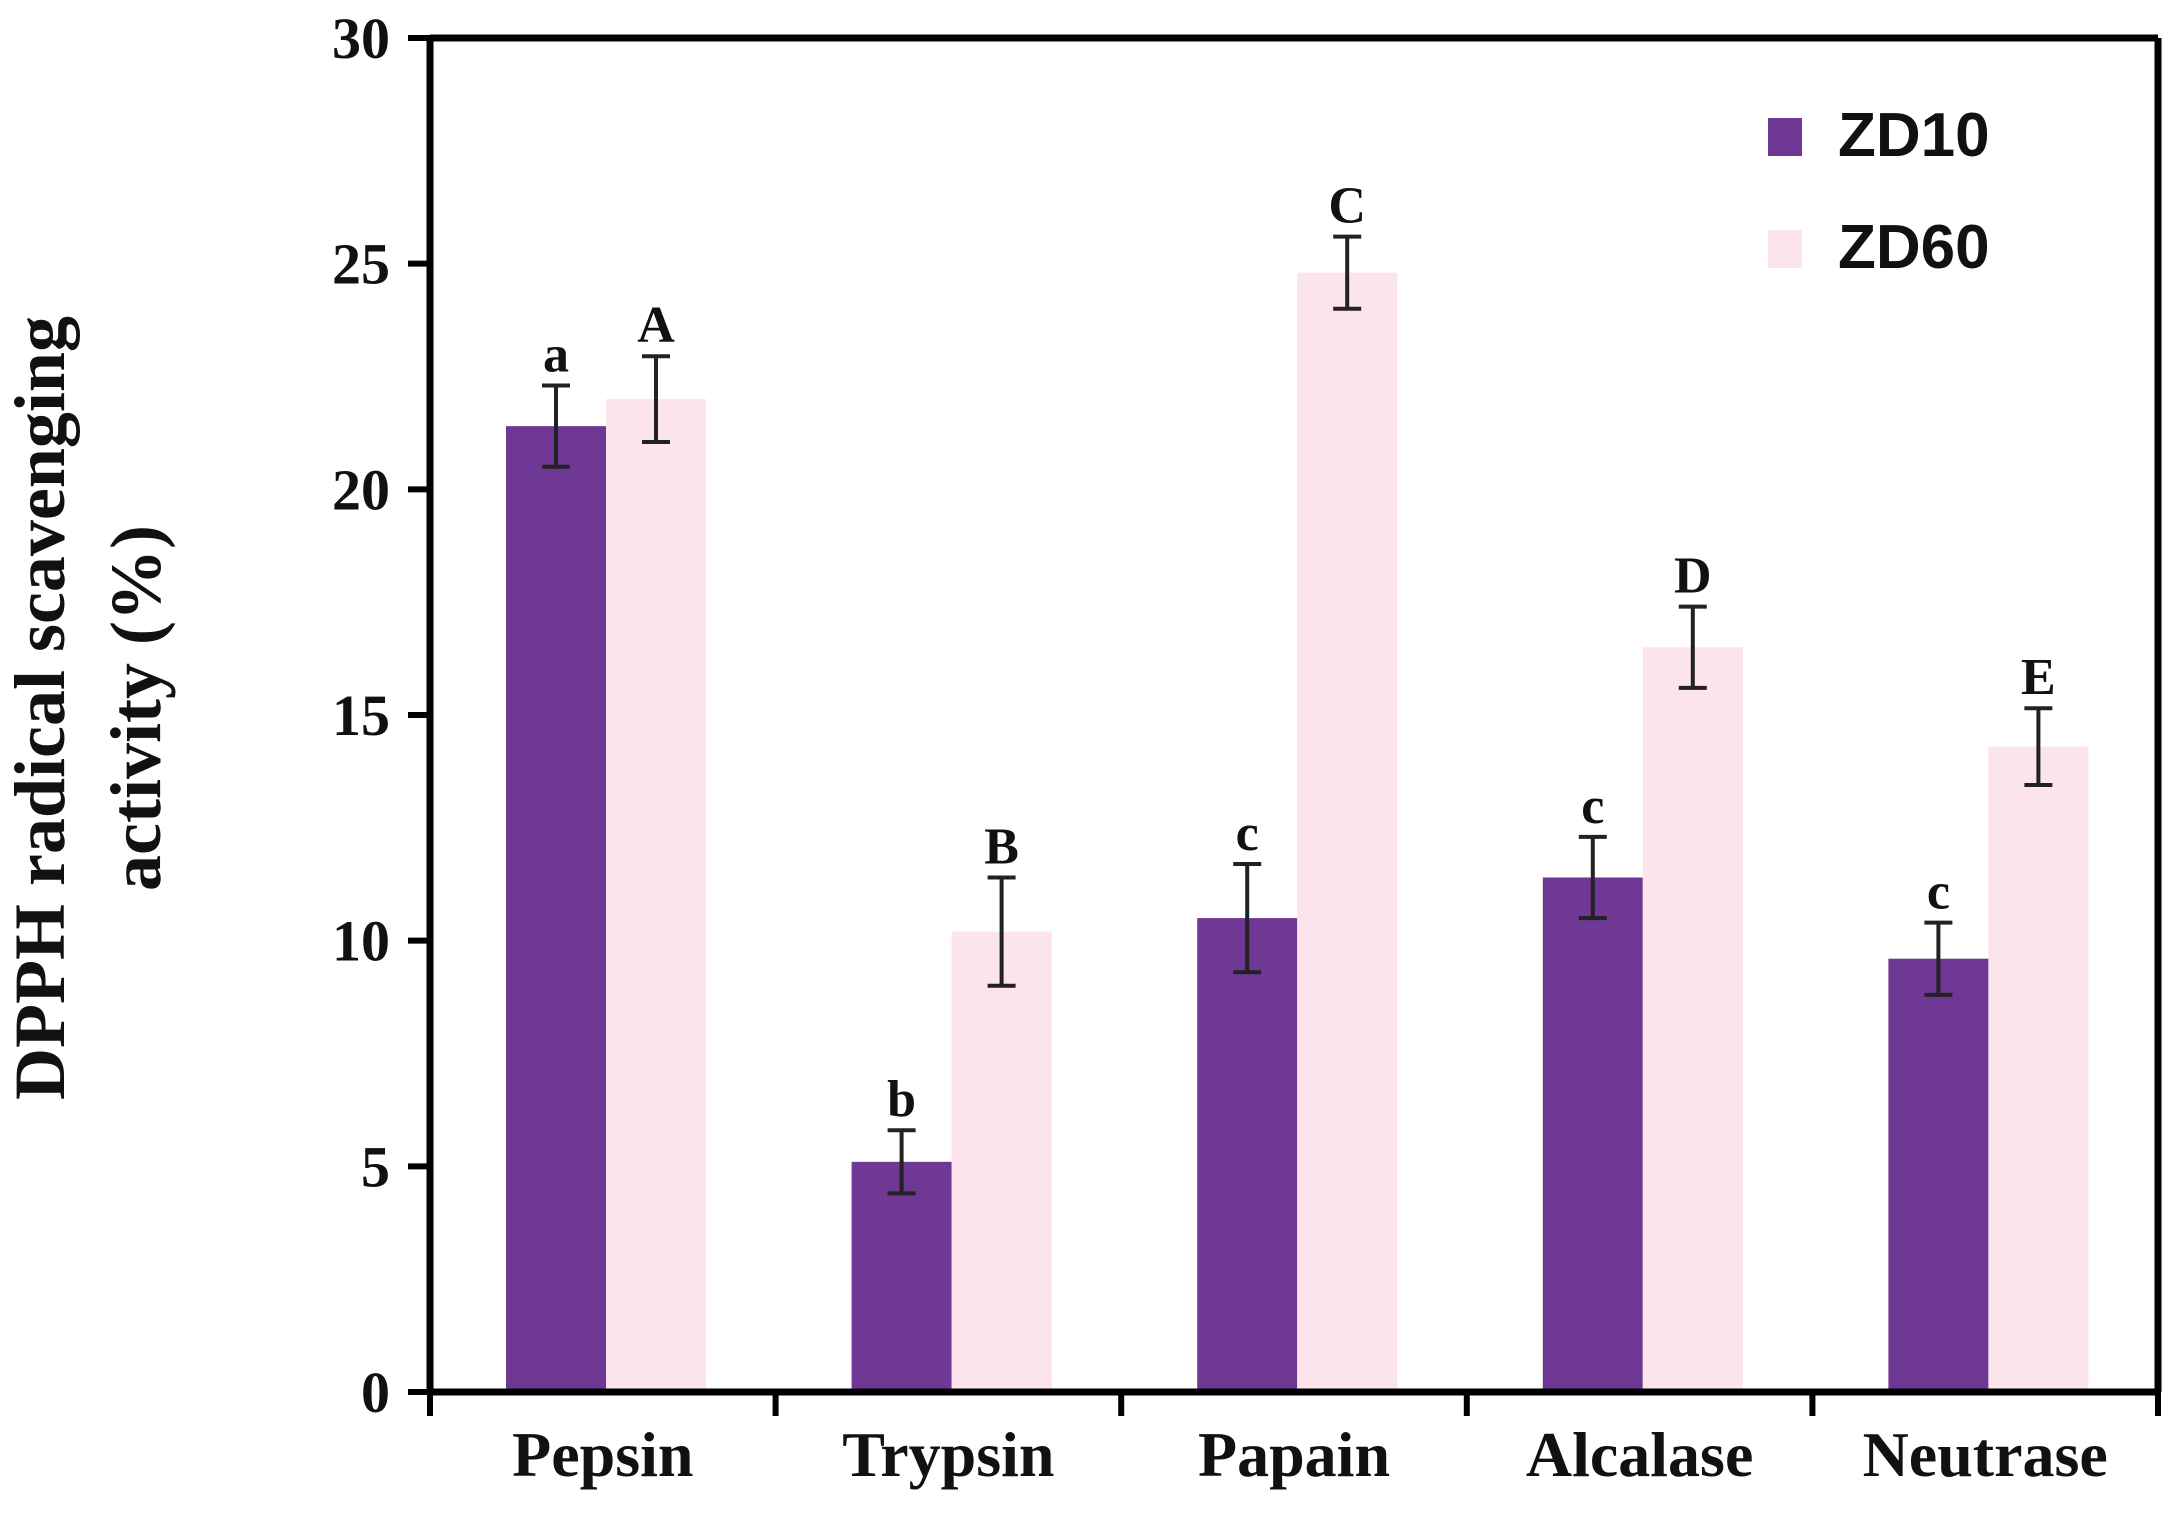 This screenshot has width=2167, height=1540. What do you see at coordinates (1001, 1161) in the screenshot?
I see `bar-zd60-trypsin` at bounding box center [1001, 1161].